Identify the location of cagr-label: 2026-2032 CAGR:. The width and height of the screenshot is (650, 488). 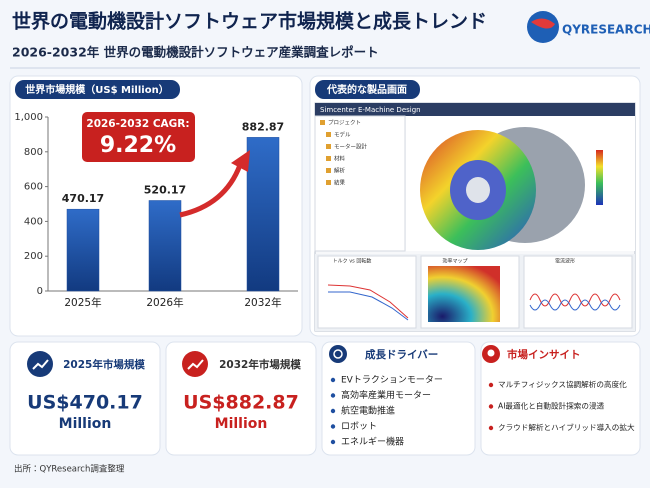
(137, 124).